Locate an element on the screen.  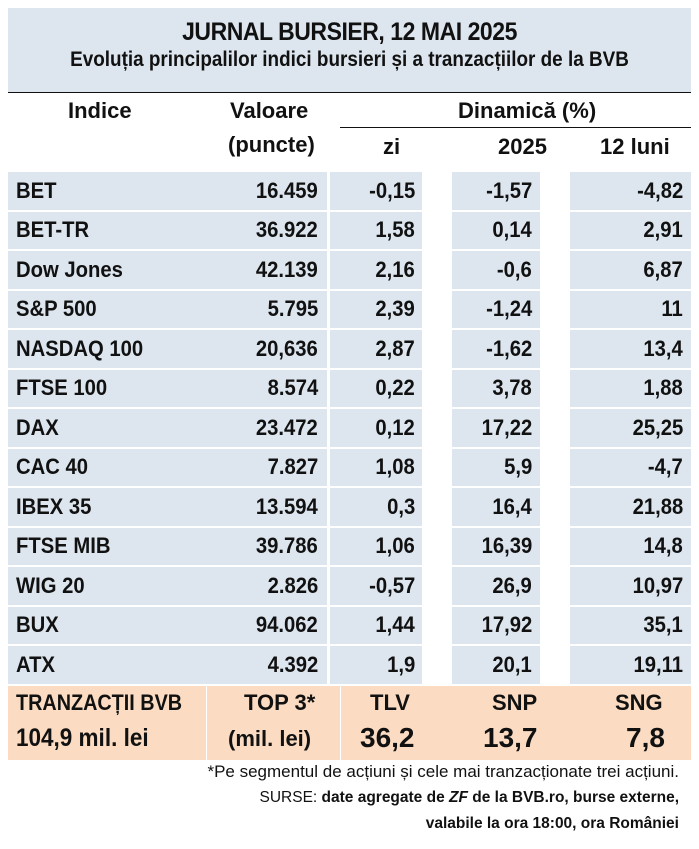
change-day: 1,08 is located at coordinates (395, 467).